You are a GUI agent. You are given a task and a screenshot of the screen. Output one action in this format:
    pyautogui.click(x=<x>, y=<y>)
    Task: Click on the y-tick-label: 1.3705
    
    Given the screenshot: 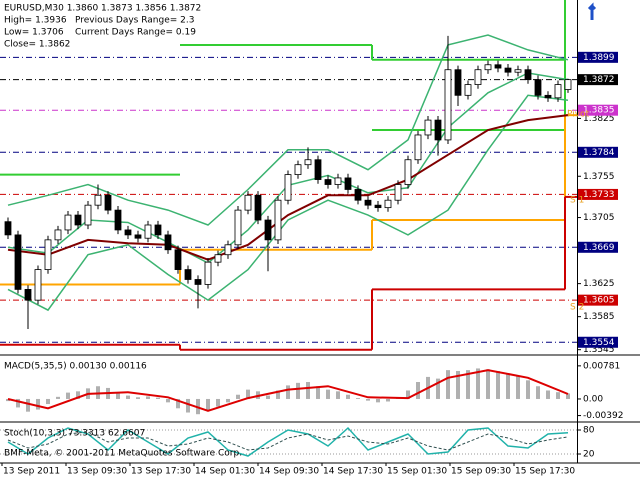 What is the action you would take?
    pyautogui.click(x=599, y=218)
    